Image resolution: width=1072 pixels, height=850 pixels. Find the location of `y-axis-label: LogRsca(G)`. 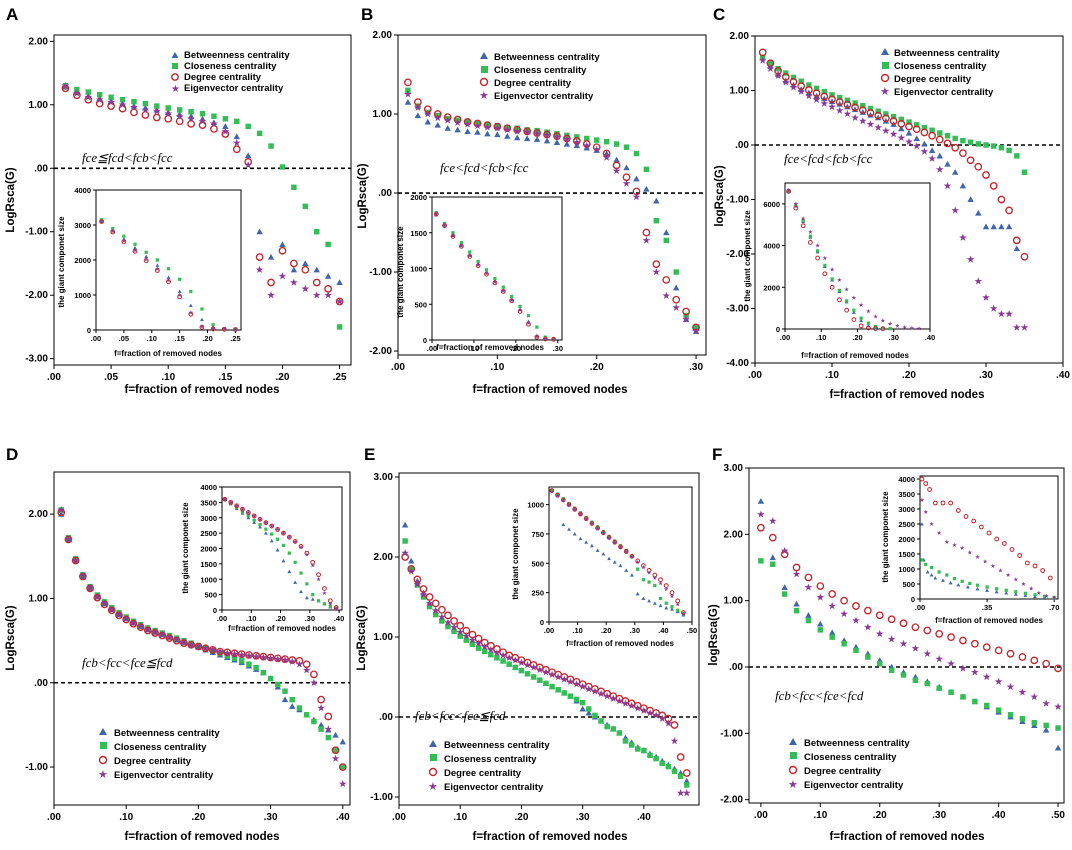

y-axis-label: LogRsca(G) is located at coordinates (363, 195).